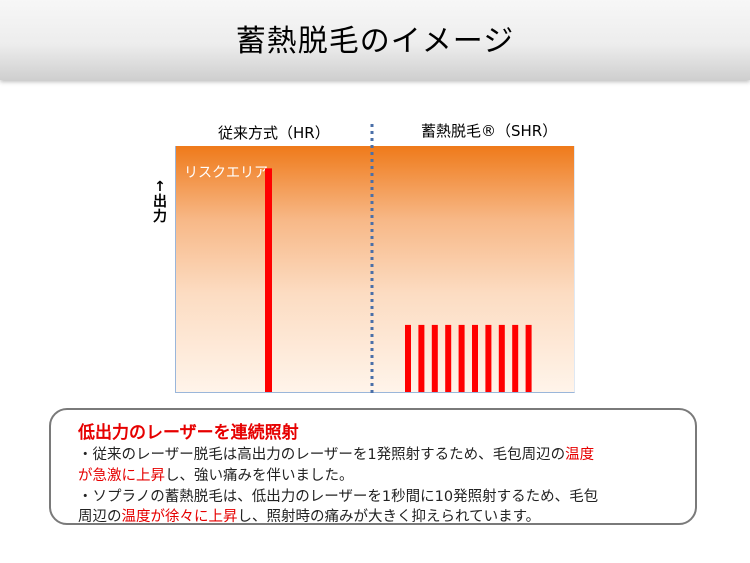 The image size is (750, 563). I want to click on slide-title: 蓄熱脱毛のイメージ, so click(375, 41).